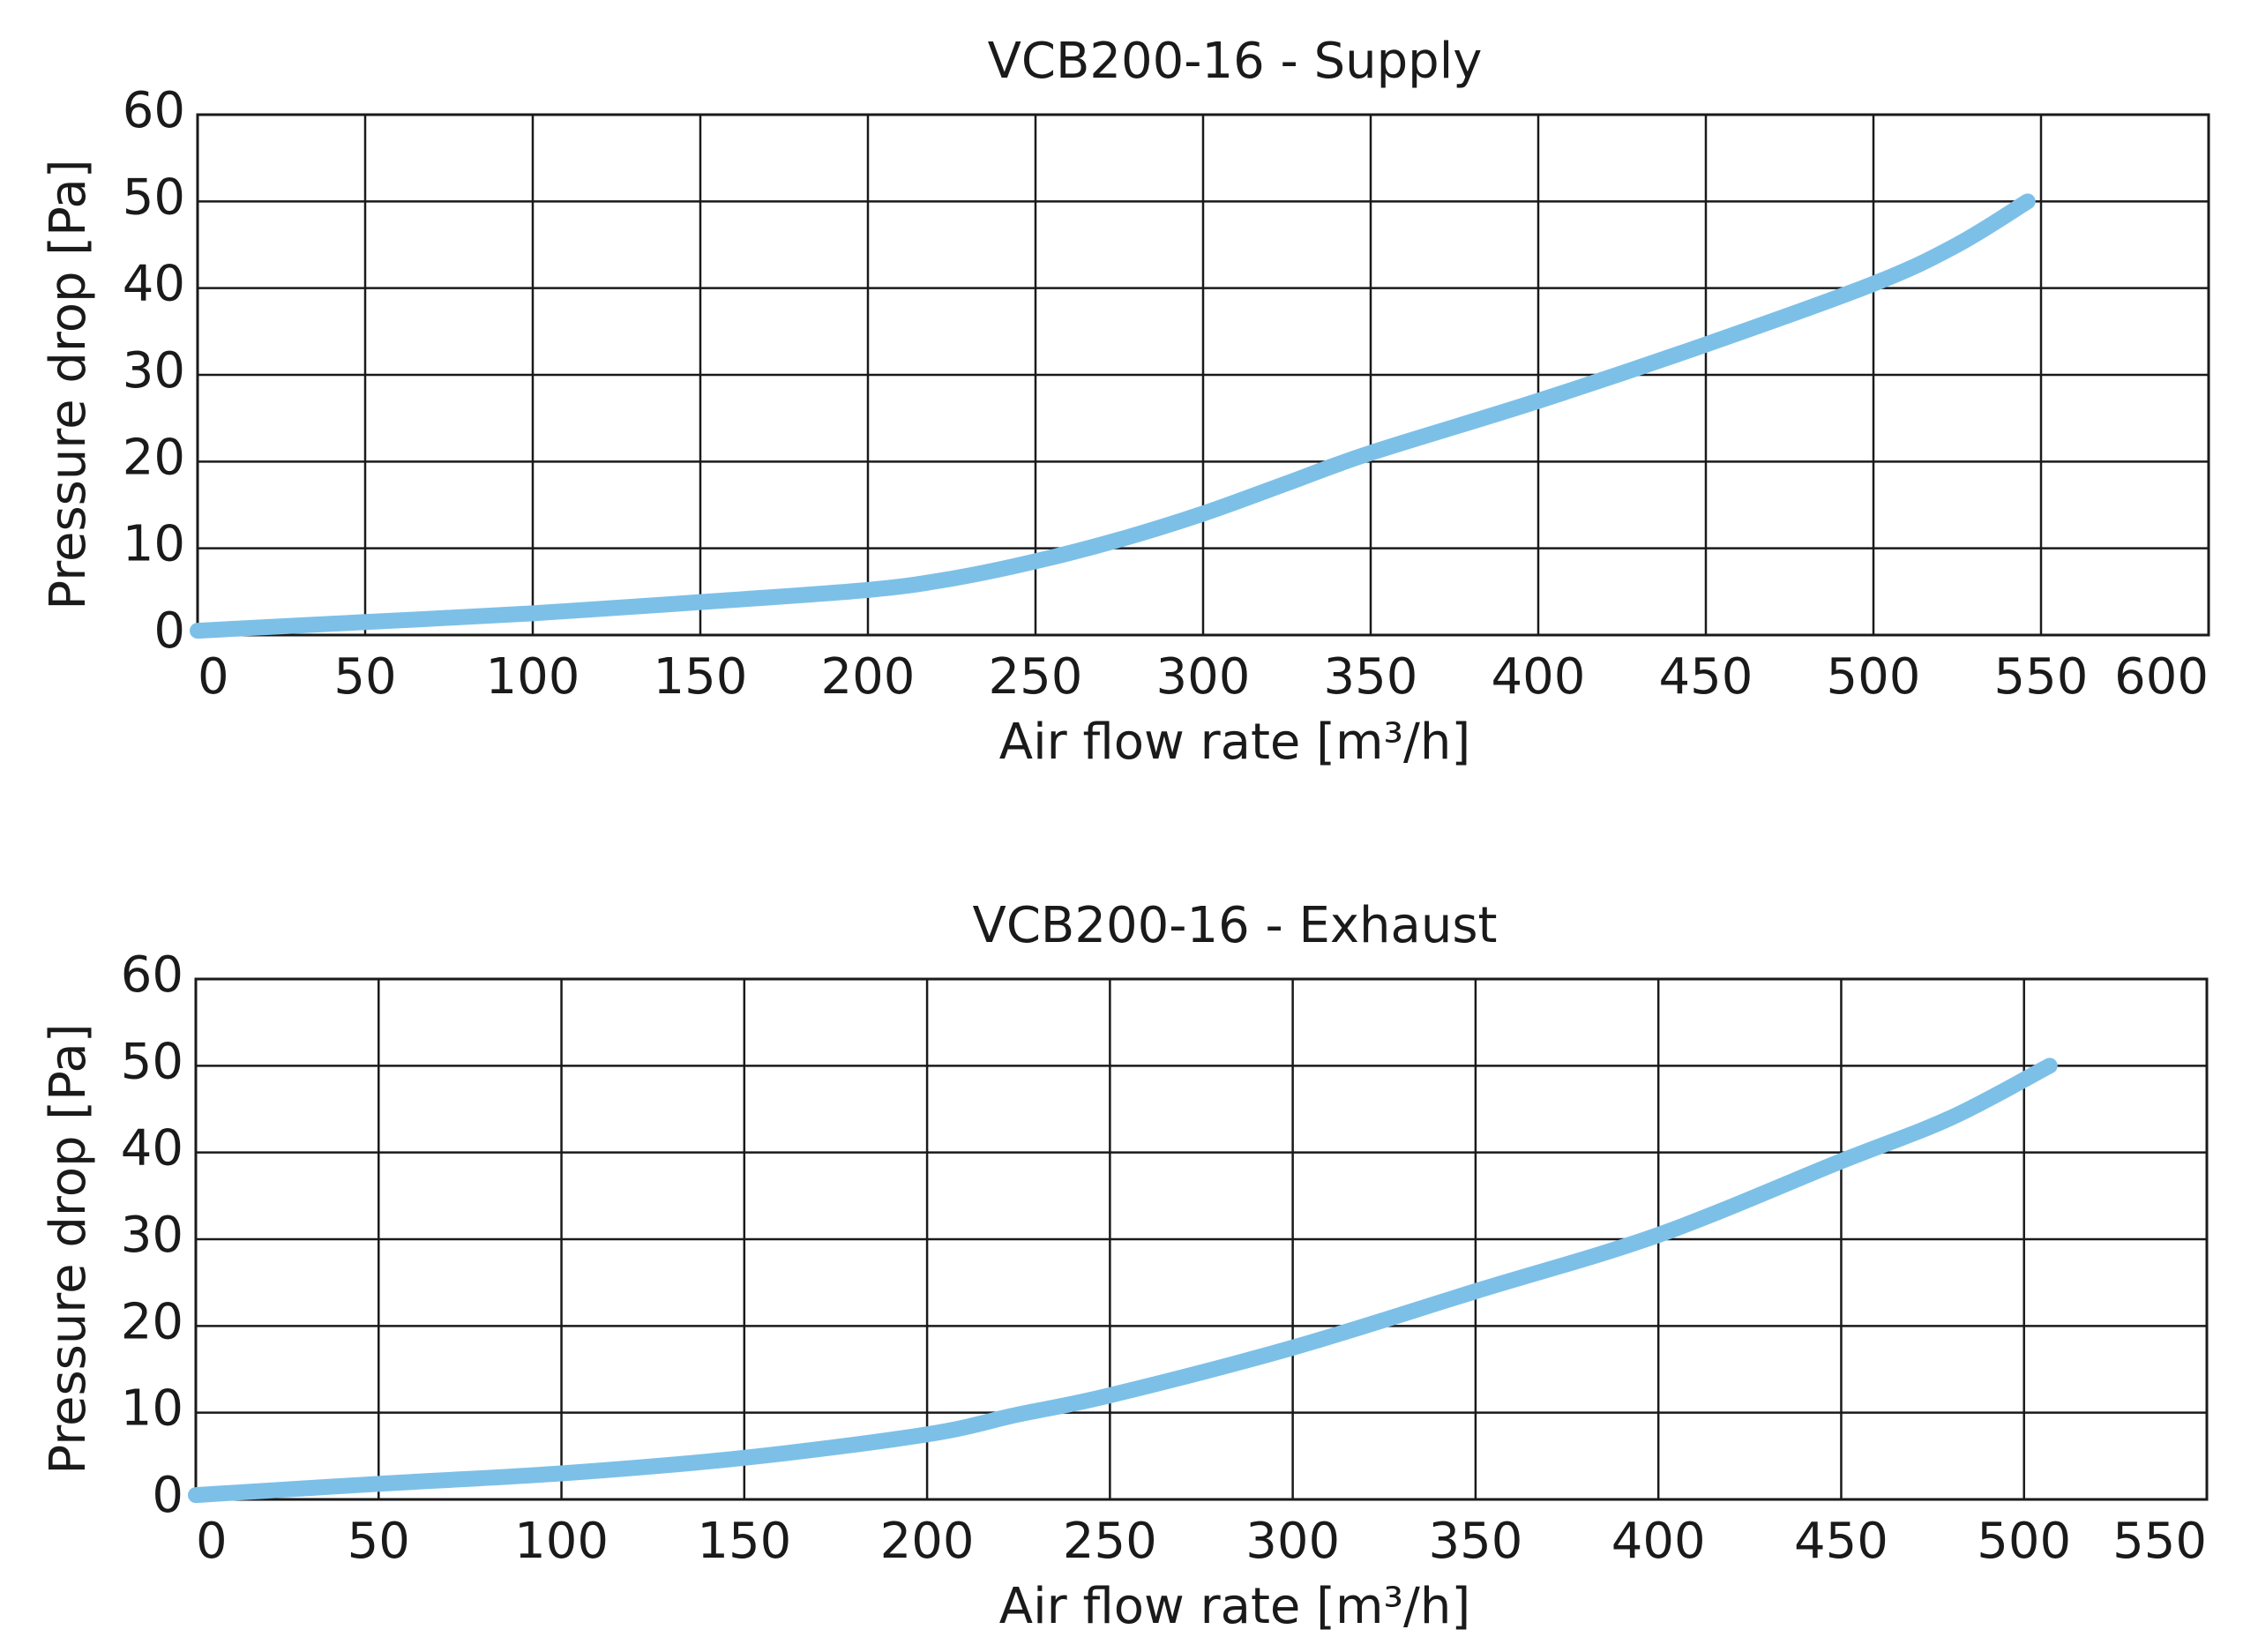 Image resolution: width=2258 pixels, height=1652 pixels. I want to click on chart-title: VCB200-16 - Supply, so click(1236, 61).